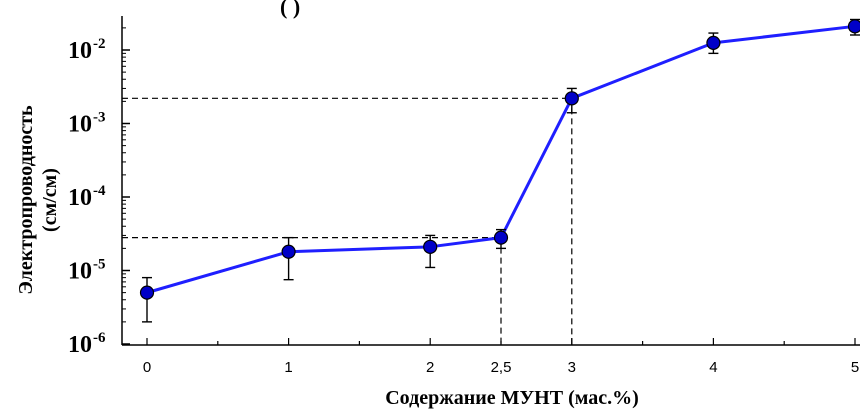 This screenshot has width=860, height=410. What do you see at coordinates (38, 200) in the screenshot?
I see `y-axis-title-group: Электропроводность (см/см)` at bounding box center [38, 200].